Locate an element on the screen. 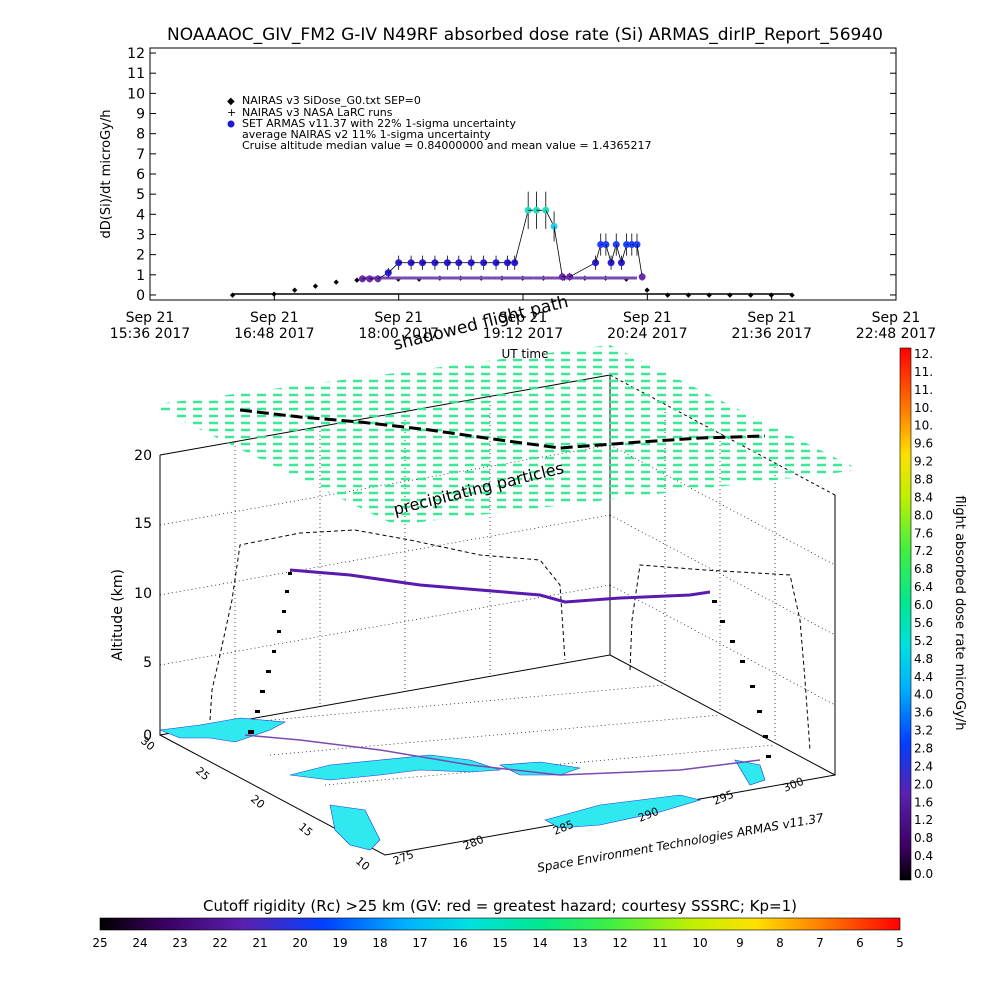 The image size is (1000, 1000). svg-text: 25 is located at coordinates (202, 773).